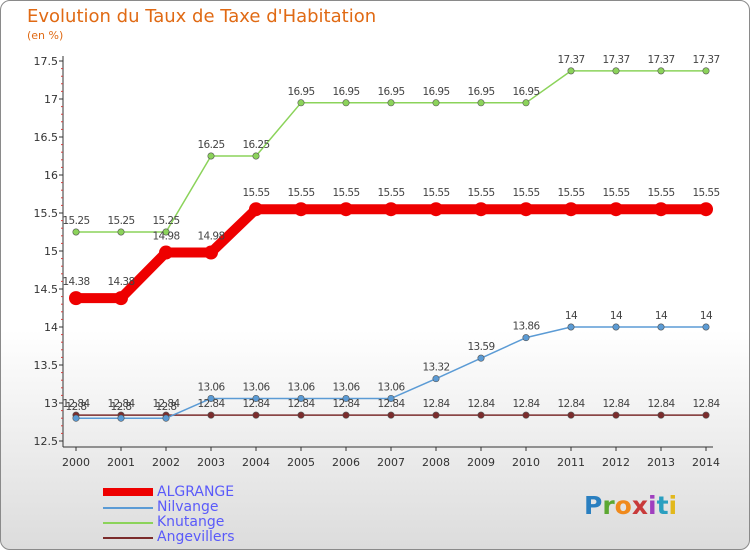 Image resolution: width=750 pixels, height=550 pixels. I want to click on data-label: 13.86, so click(526, 327).